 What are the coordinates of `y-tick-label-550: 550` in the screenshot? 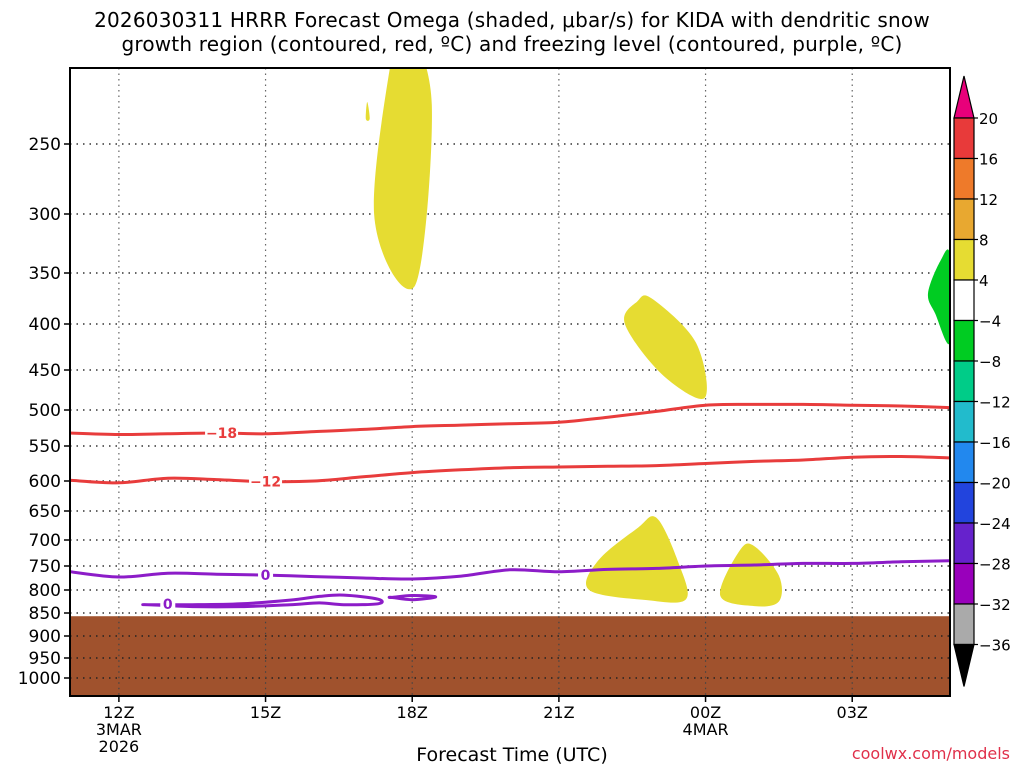 It's located at (45, 447).